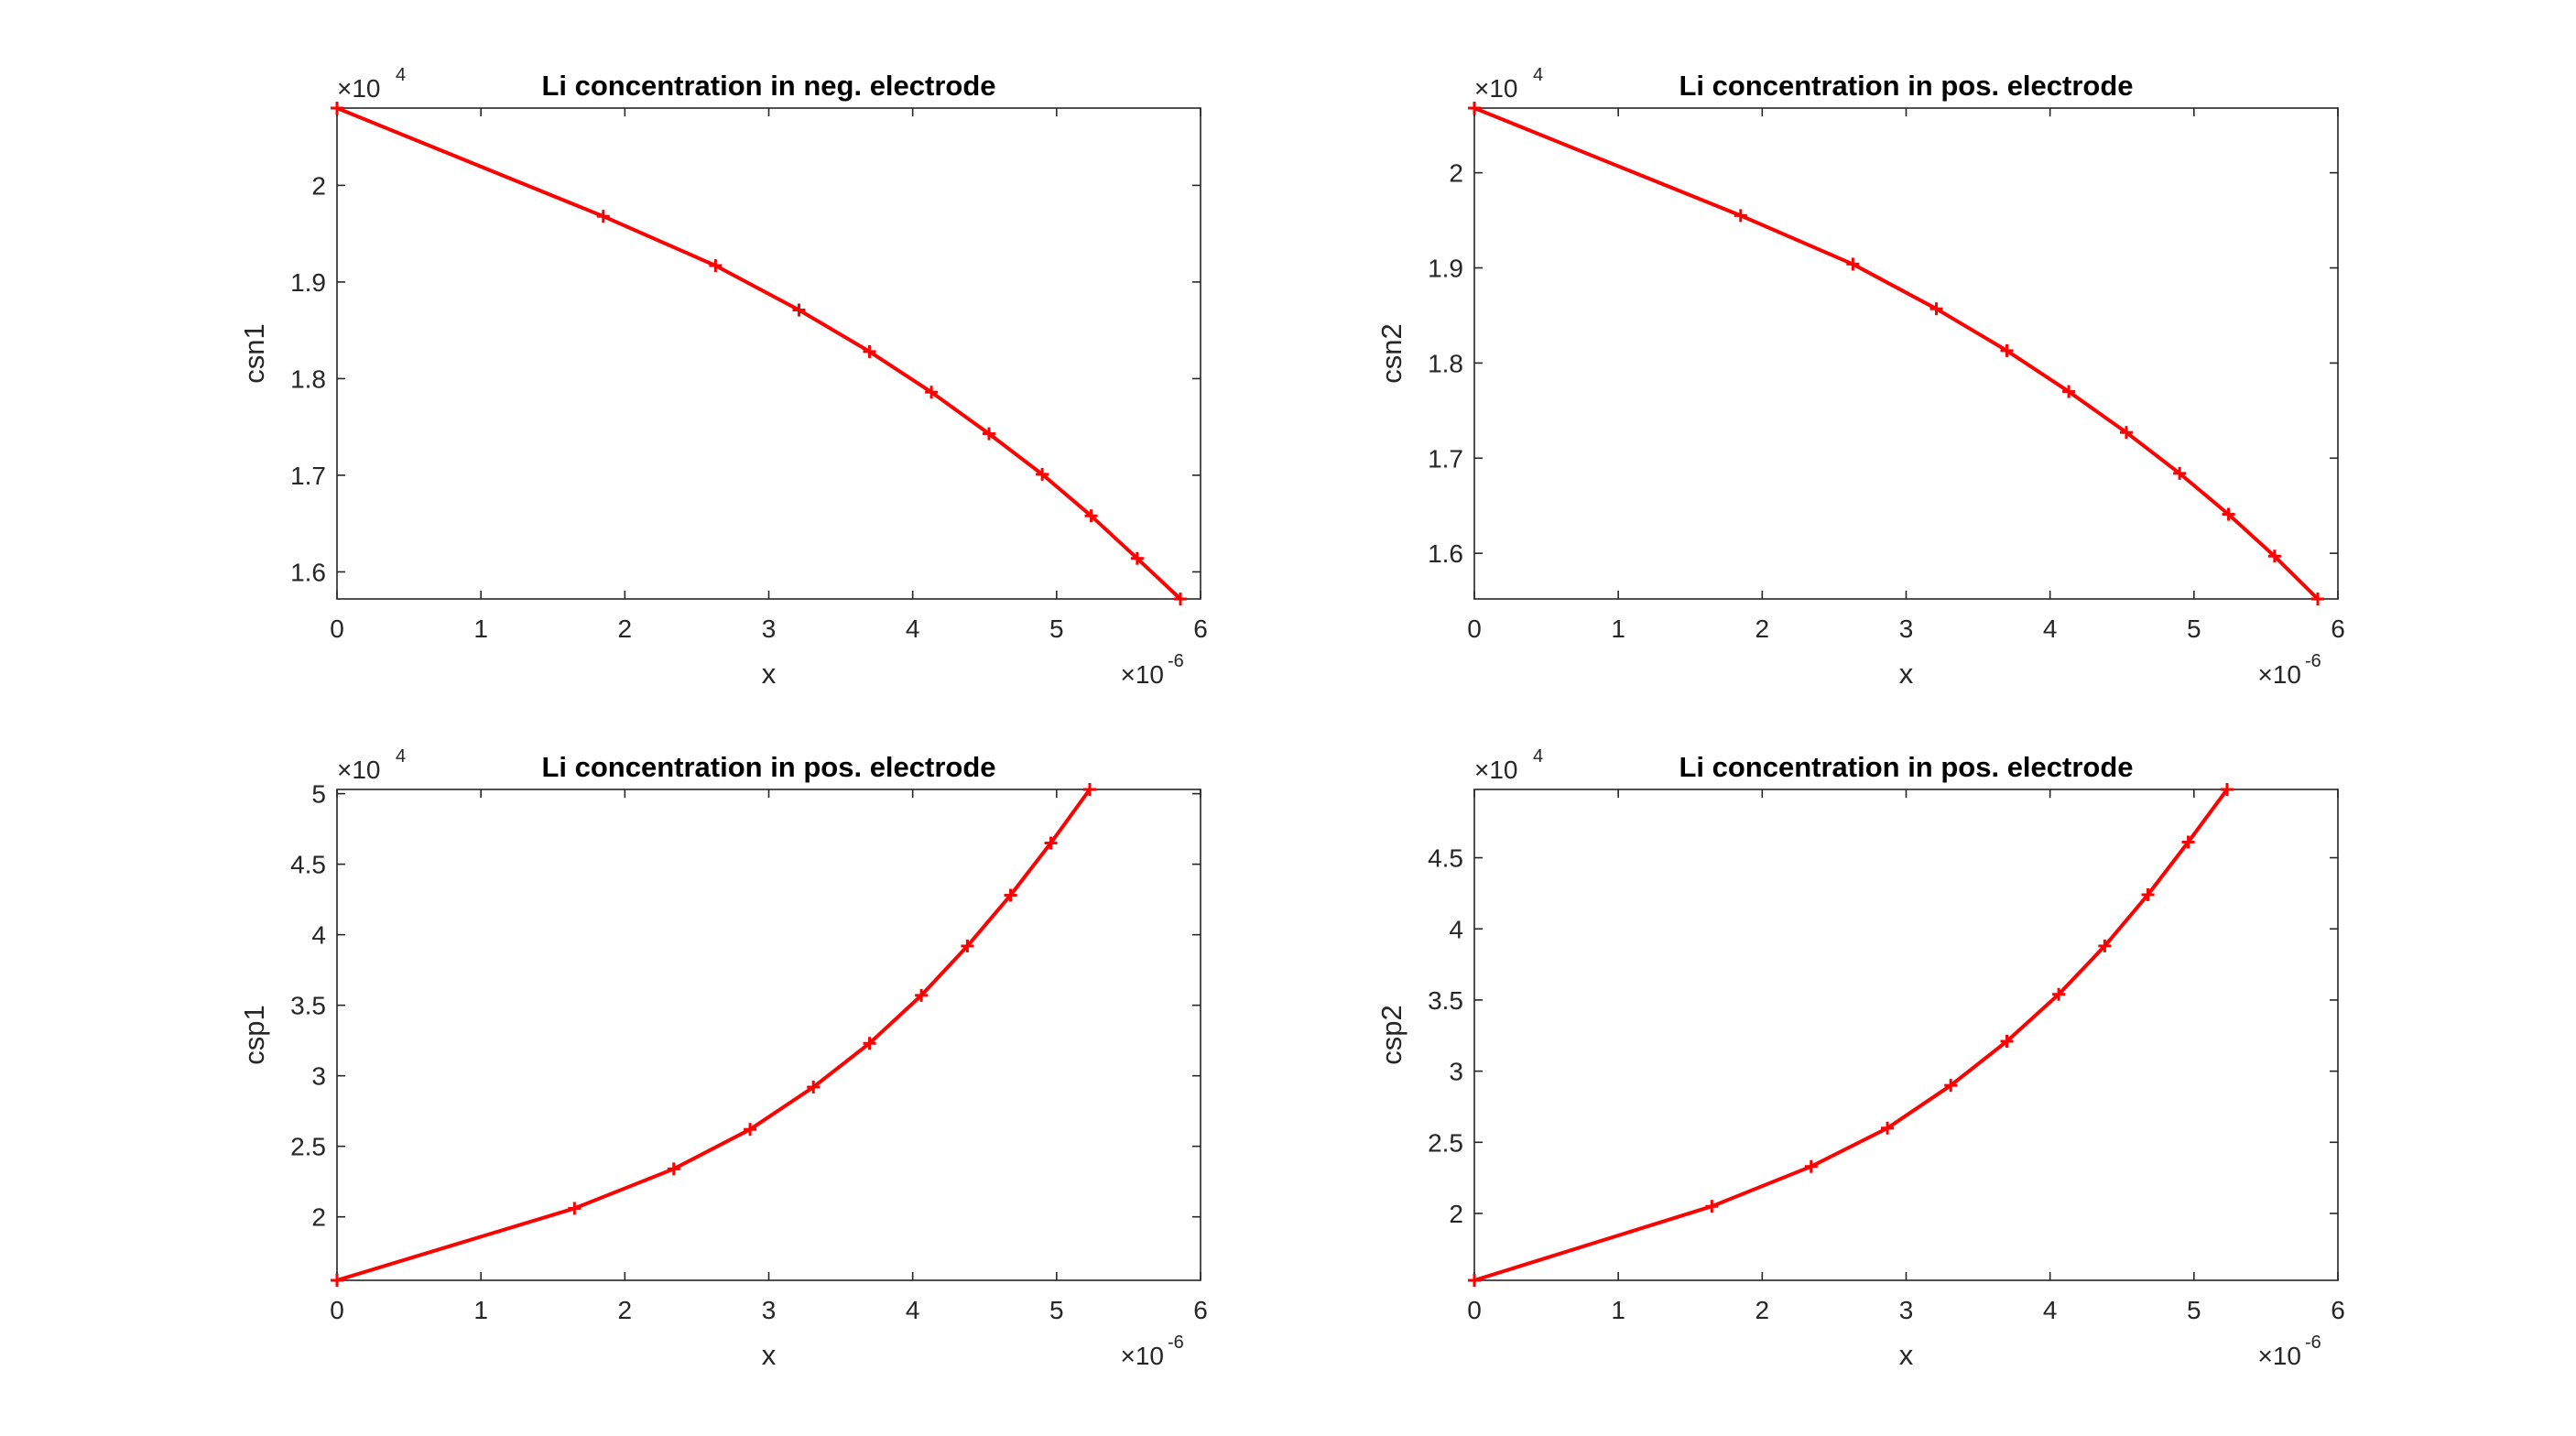 The image size is (2576, 1436). What do you see at coordinates (254, 353) in the screenshot?
I see `y-axis-label: csn1` at bounding box center [254, 353].